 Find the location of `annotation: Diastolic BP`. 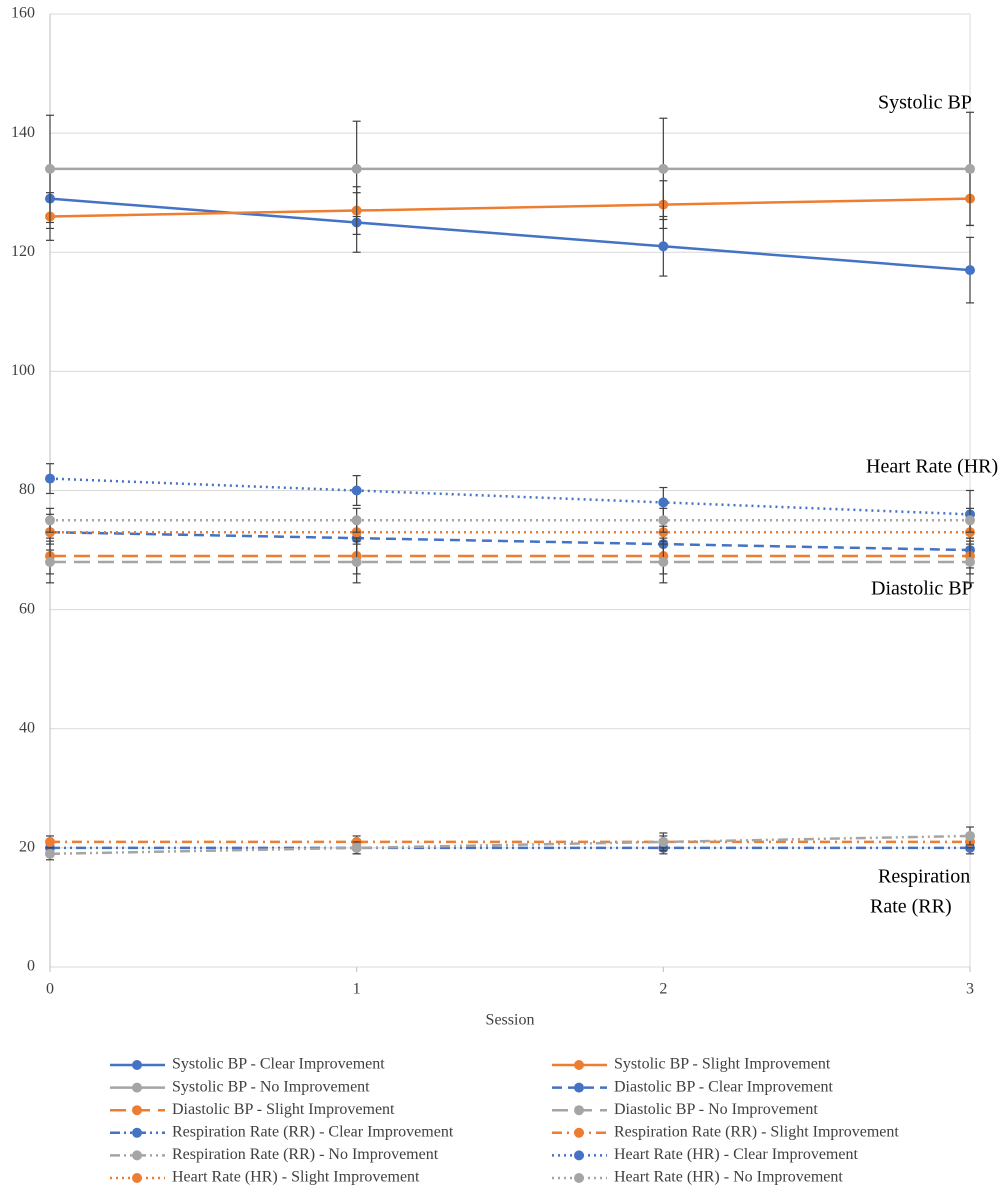

annotation: Diastolic BP is located at coordinates (922, 589).